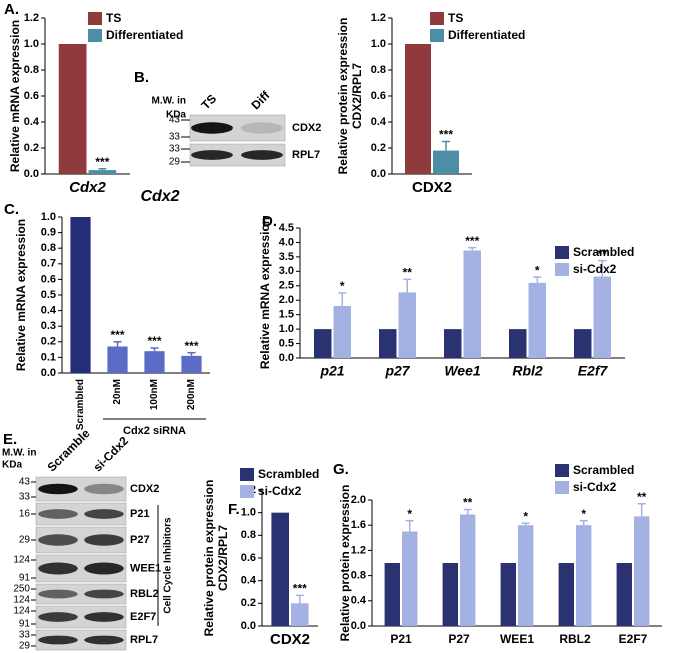 This screenshot has height=653, width=676. I want to click on mw-marker: 43, so click(175, 120).